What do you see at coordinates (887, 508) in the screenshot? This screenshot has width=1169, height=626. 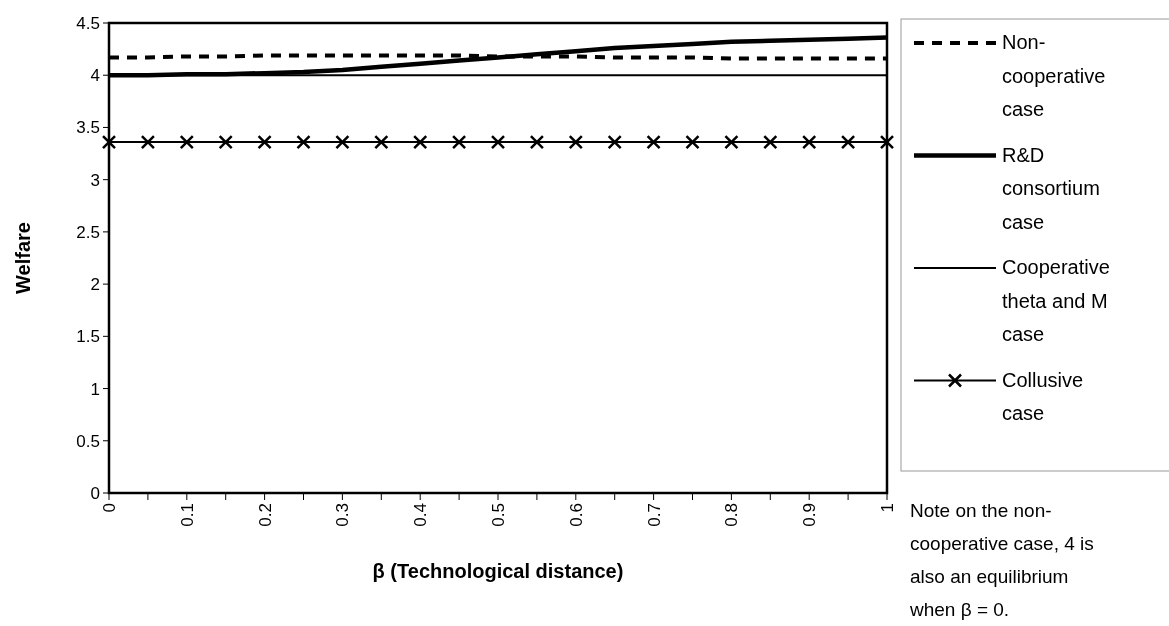 I see `x-tick-label: 1` at bounding box center [887, 508].